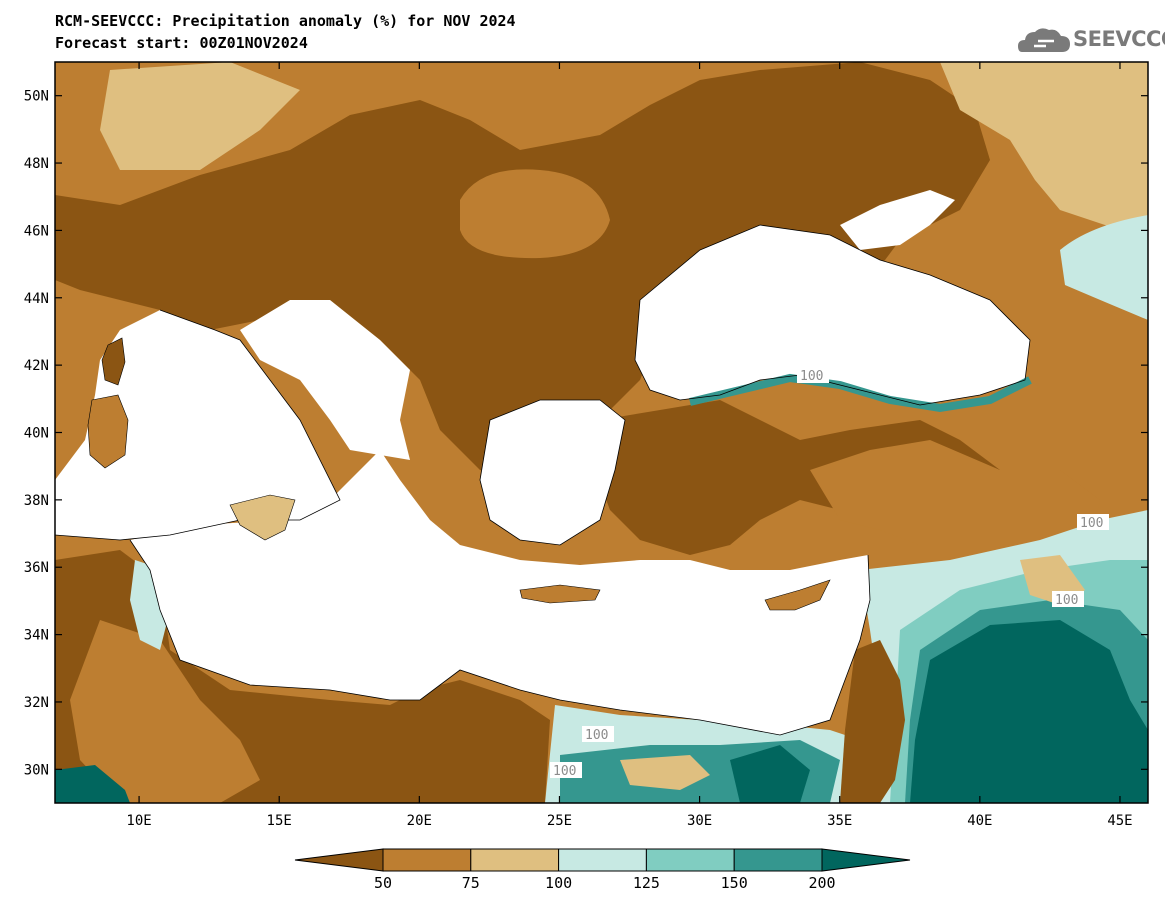 This screenshot has height=907, width=1165. Describe the element at coordinates (897, 220) in the screenshot. I see `azov-sea` at that location.